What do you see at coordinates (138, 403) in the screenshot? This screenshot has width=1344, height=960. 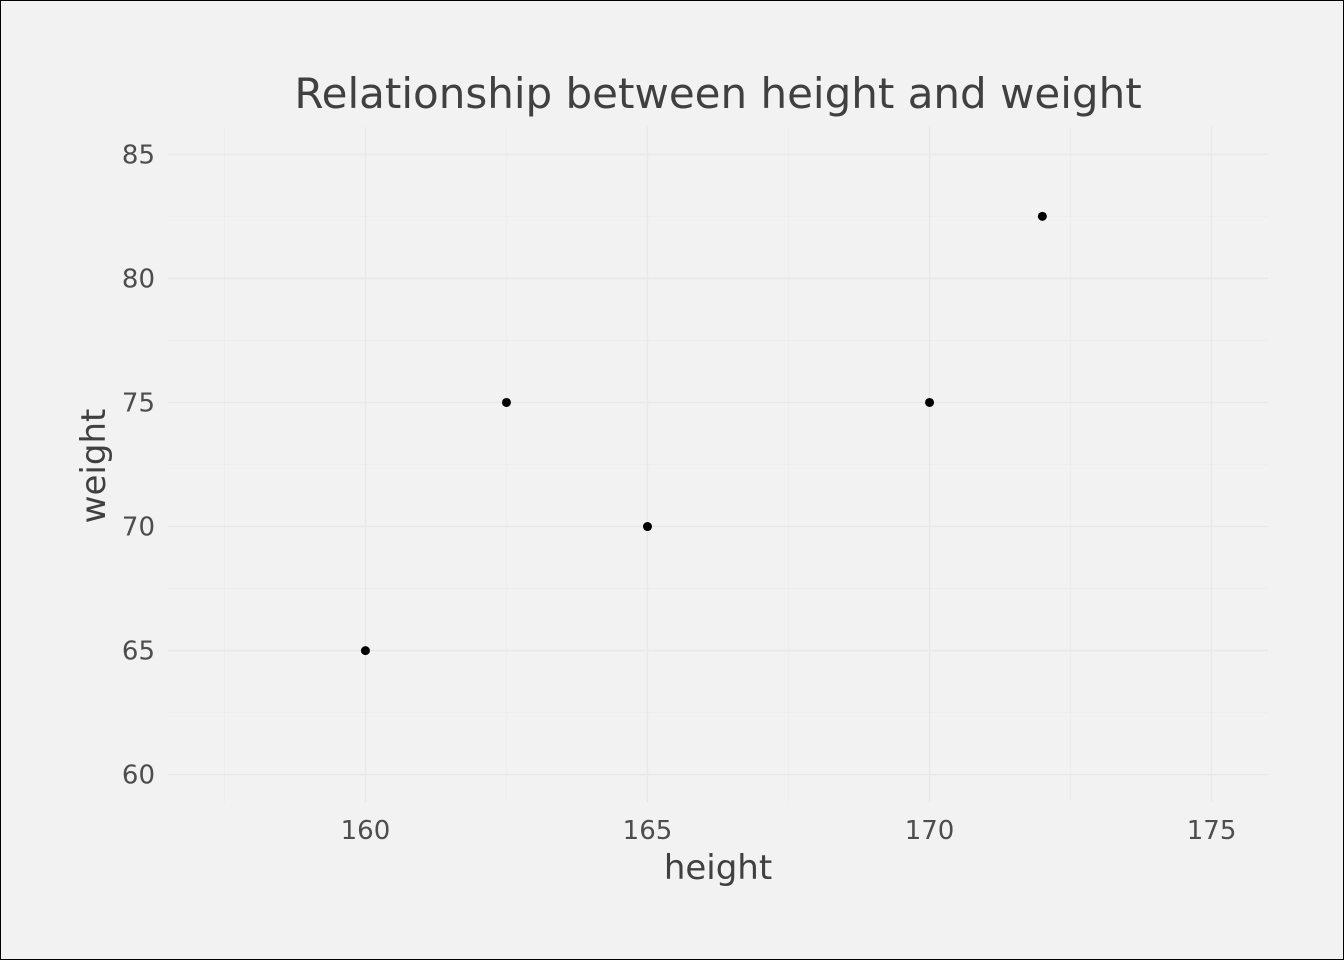 I see `y-tick-label: 75` at bounding box center [138, 403].